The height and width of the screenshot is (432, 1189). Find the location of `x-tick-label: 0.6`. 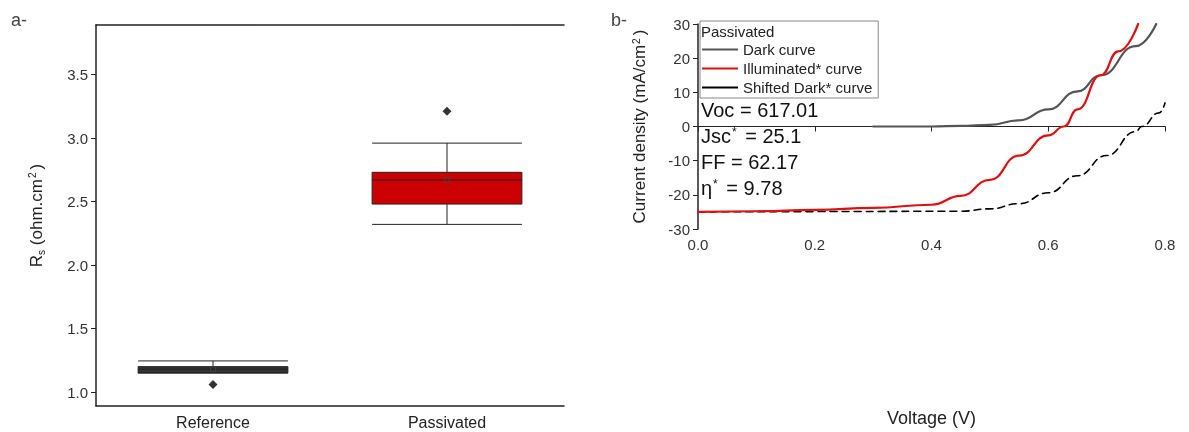

x-tick-label: 0.6 is located at coordinates (1048, 244).